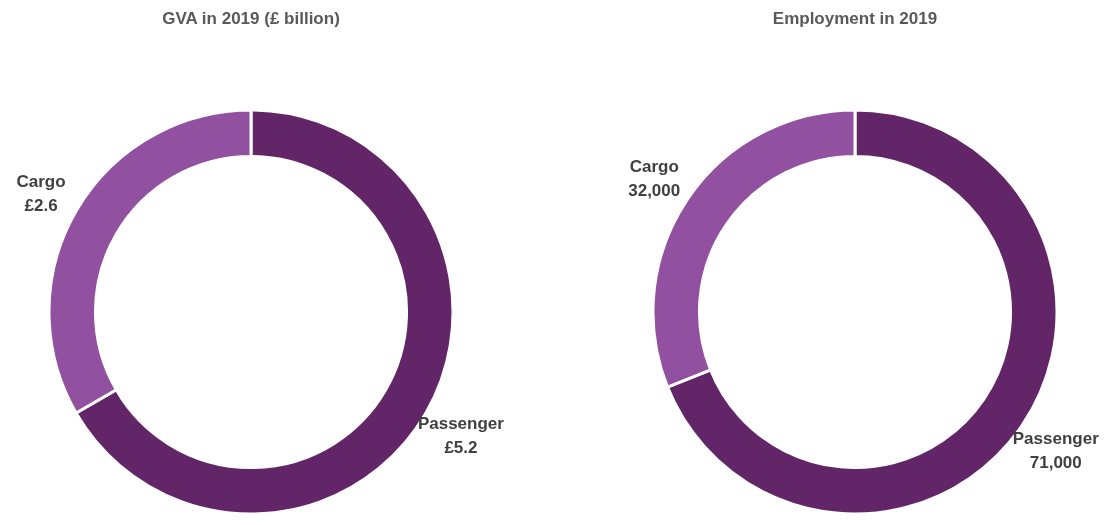 The height and width of the screenshot is (525, 1113). What do you see at coordinates (855, 18) in the screenshot?
I see `chart-title: Employment in 2019` at bounding box center [855, 18].